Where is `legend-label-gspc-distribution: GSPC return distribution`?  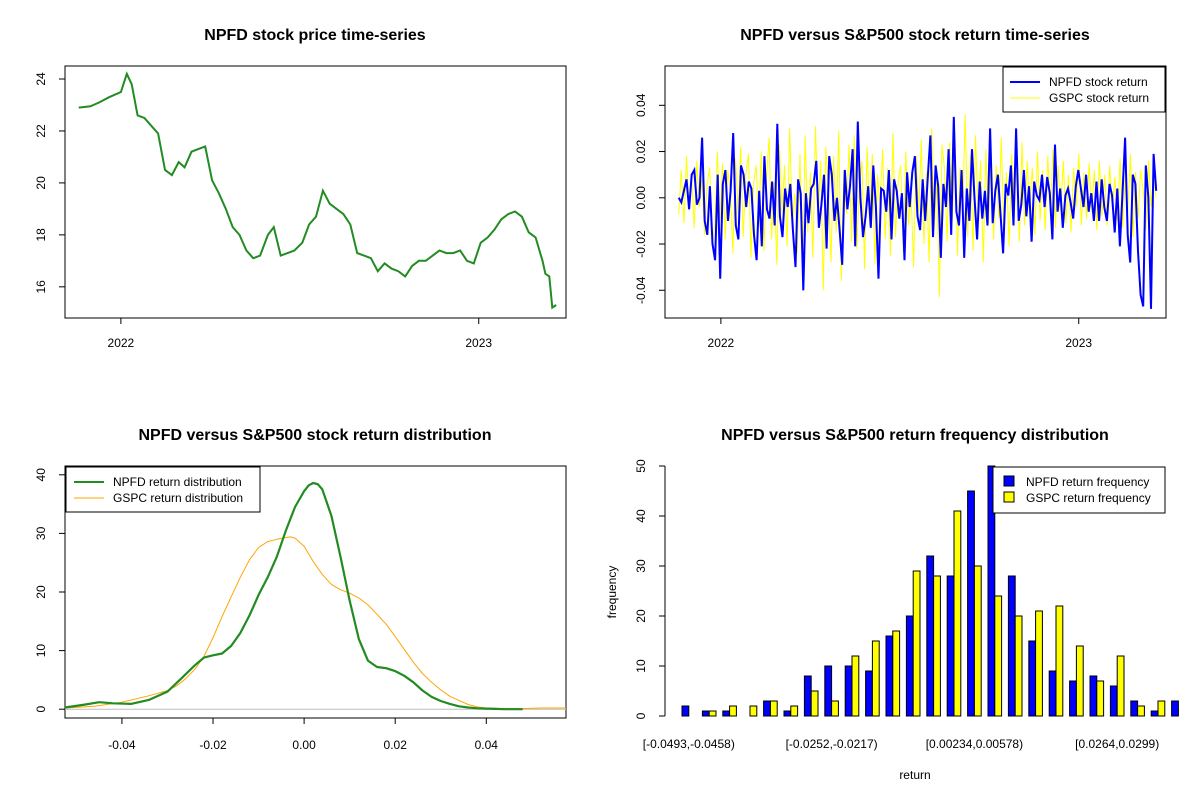 legend-label-gspc-distribution: GSPC return distribution is located at coordinates (178, 498).